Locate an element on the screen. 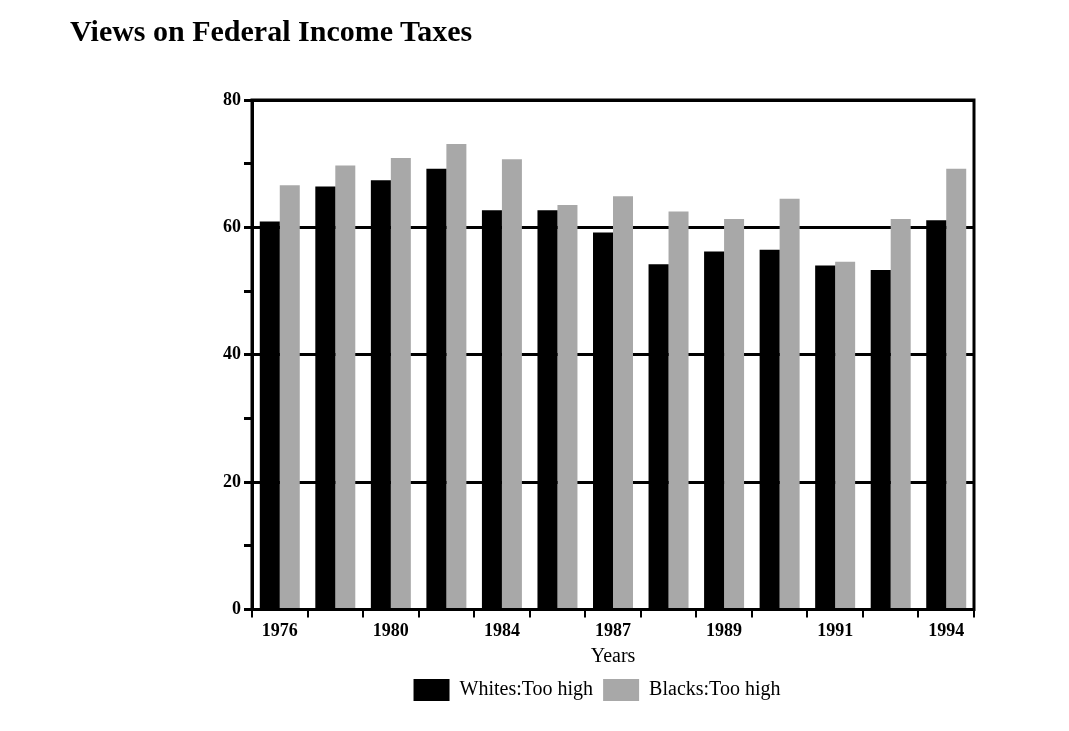  legend-label: Blacks:Too high is located at coordinates (715, 689).